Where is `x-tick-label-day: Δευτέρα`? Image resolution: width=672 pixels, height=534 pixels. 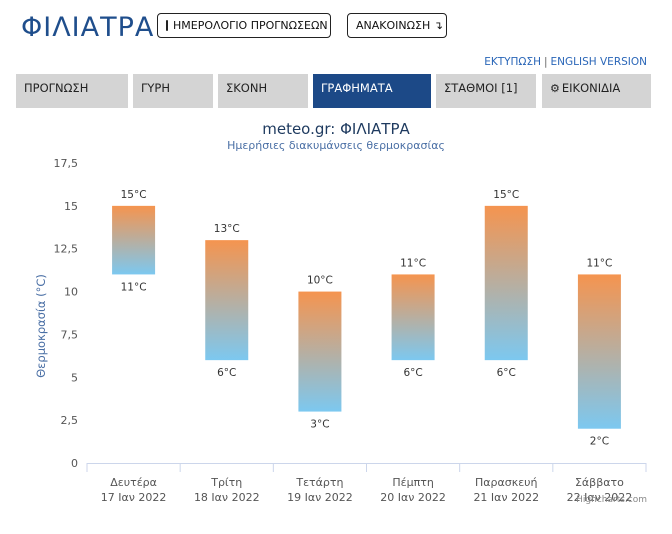 x-tick-label-day: Δευτέρα is located at coordinates (133, 482).